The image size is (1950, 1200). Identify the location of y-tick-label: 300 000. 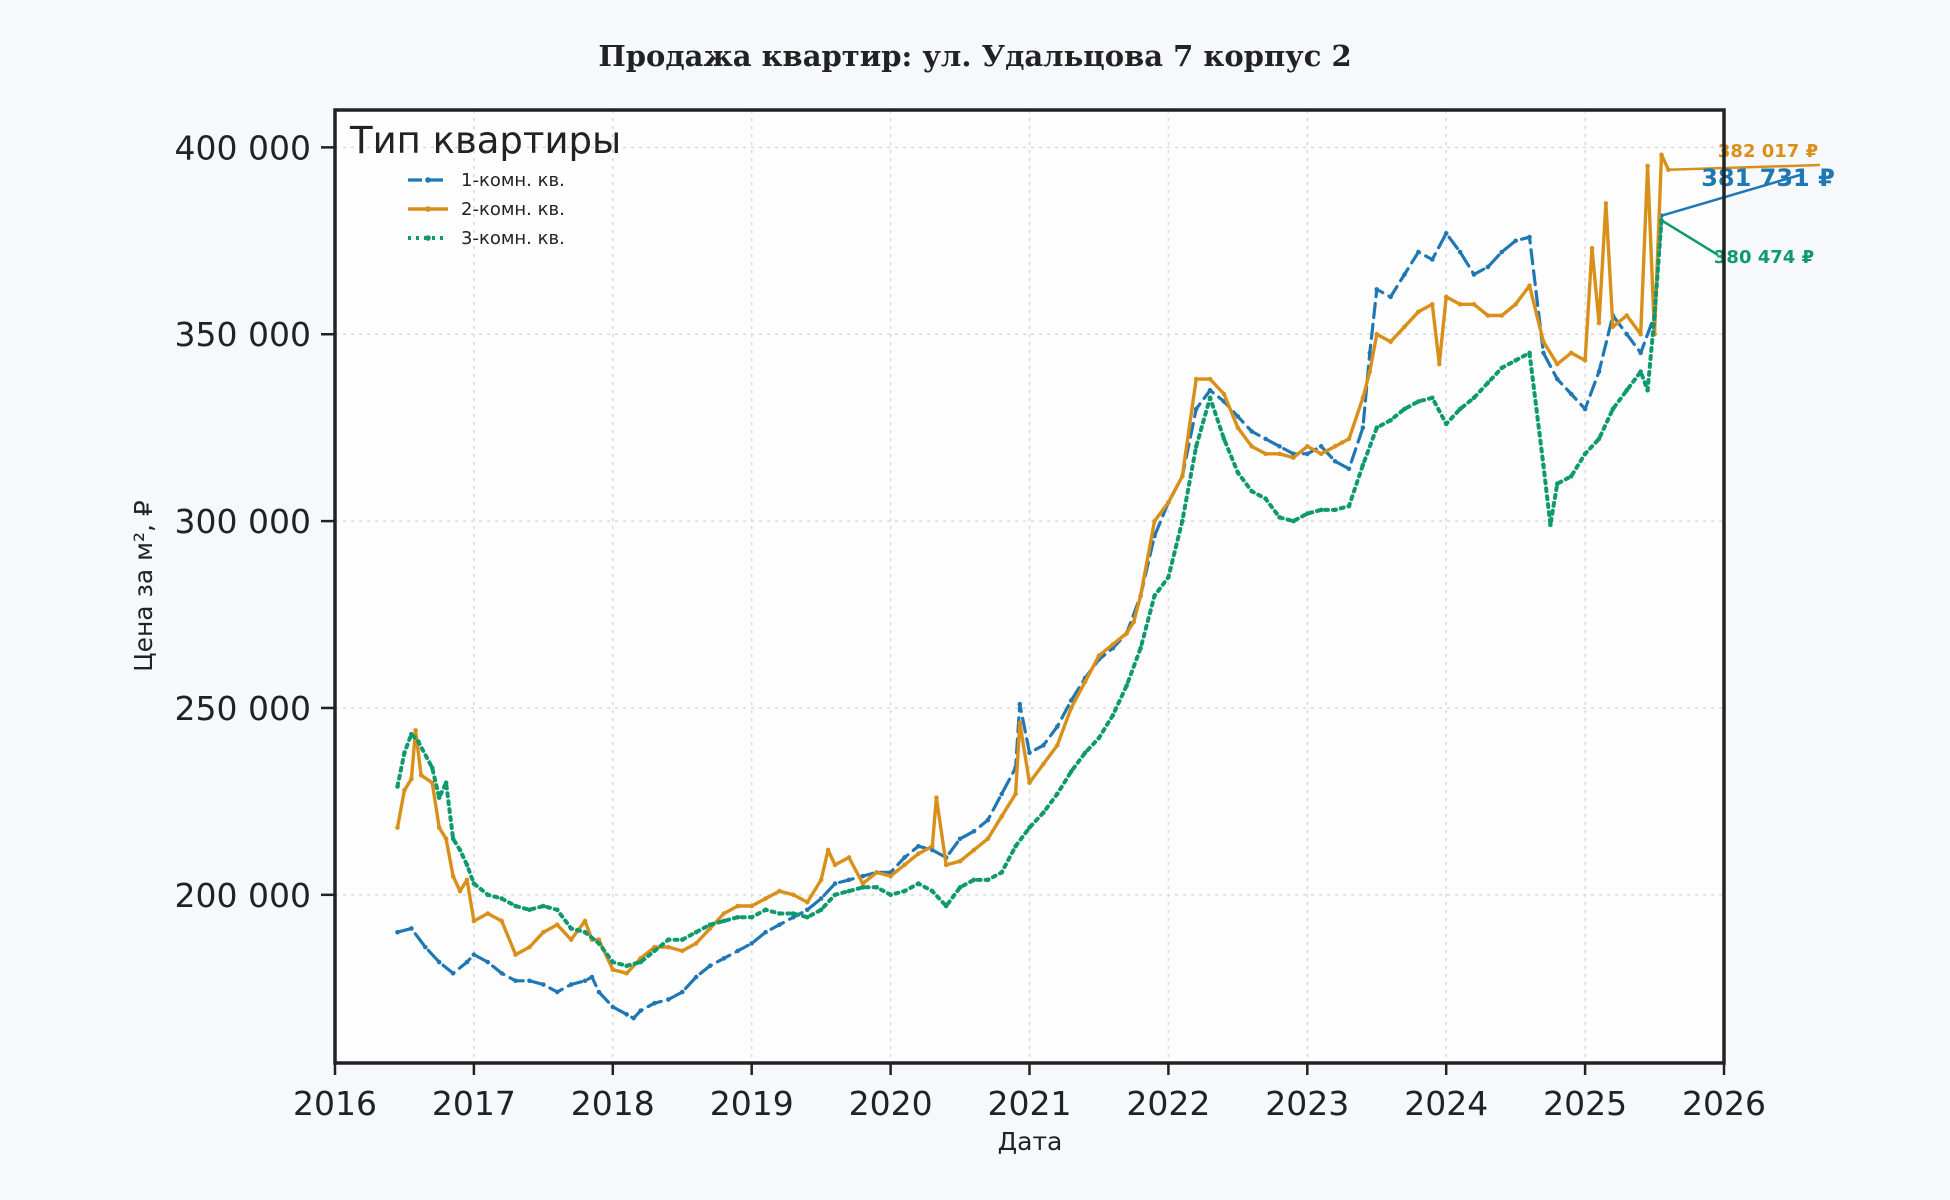
(243, 521).